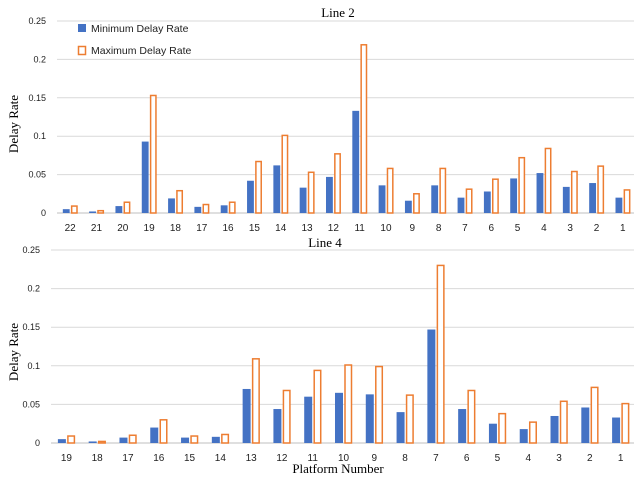  I want to click on legend: Minimum Delay Rate Maximum Delay Rate, so click(134, 40).